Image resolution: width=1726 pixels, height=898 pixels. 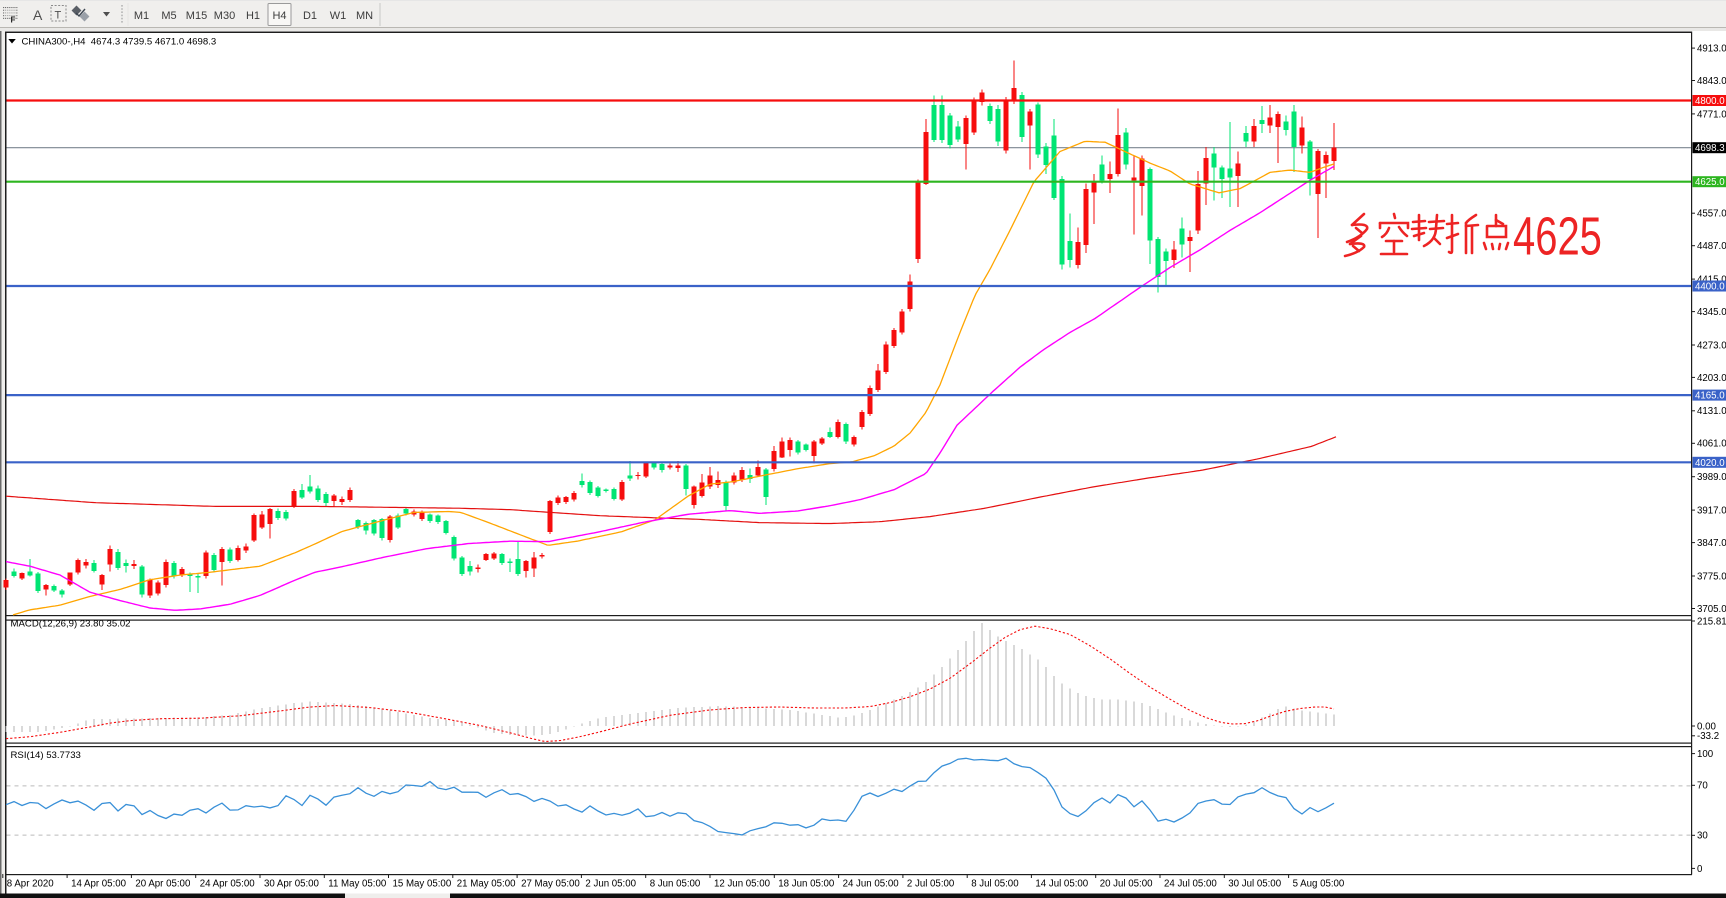 I want to click on svg-text: 24 Jul 05:00, so click(x=1190, y=884).